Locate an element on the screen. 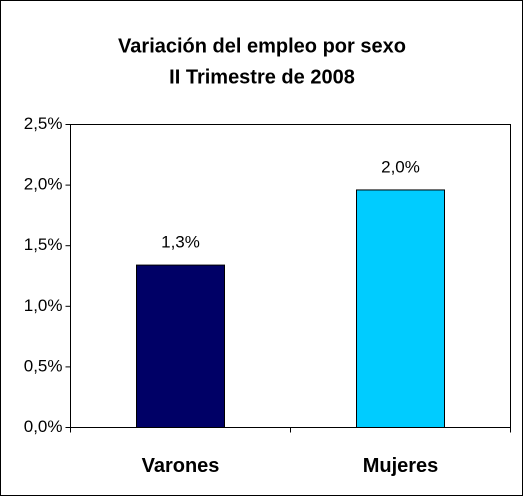 Image resolution: width=524 pixels, height=497 pixels. data-label: 1,3% is located at coordinates (180, 242).